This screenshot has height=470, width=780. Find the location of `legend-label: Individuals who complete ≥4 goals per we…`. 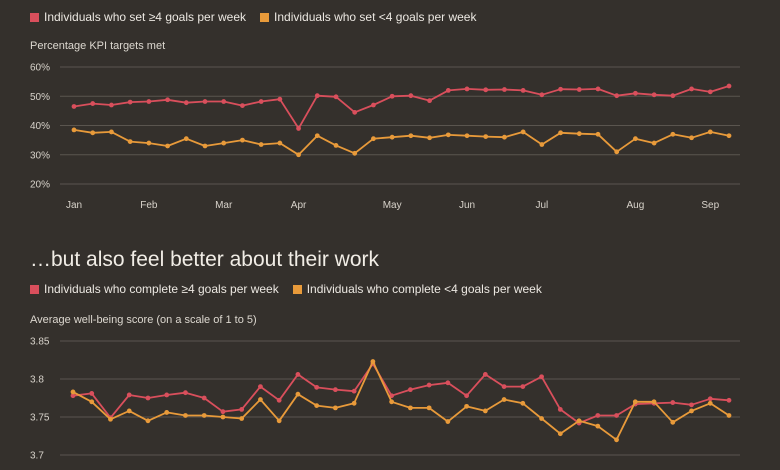

legend-label: Individuals who complete ≥4 goals per we… is located at coordinates (161, 289).